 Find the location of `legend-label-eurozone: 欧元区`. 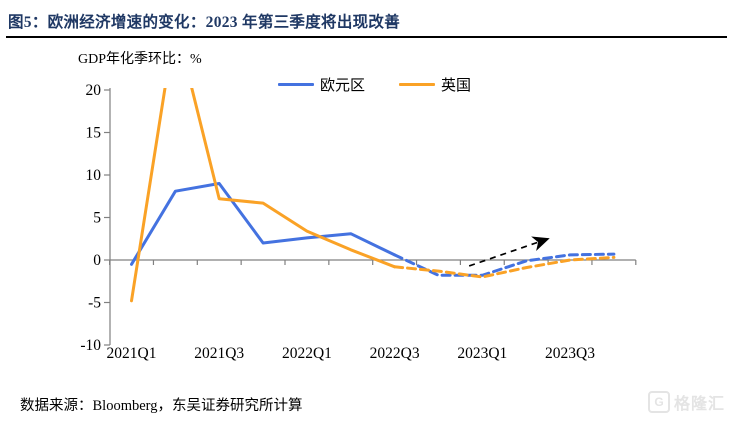

legend-label-eurozone: 欧元区 is located at coordinates (343, 86).